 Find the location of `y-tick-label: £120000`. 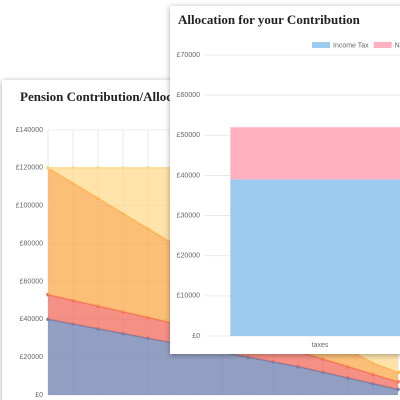

y-tick-label: £120000 is located at coordinates (29, 168).